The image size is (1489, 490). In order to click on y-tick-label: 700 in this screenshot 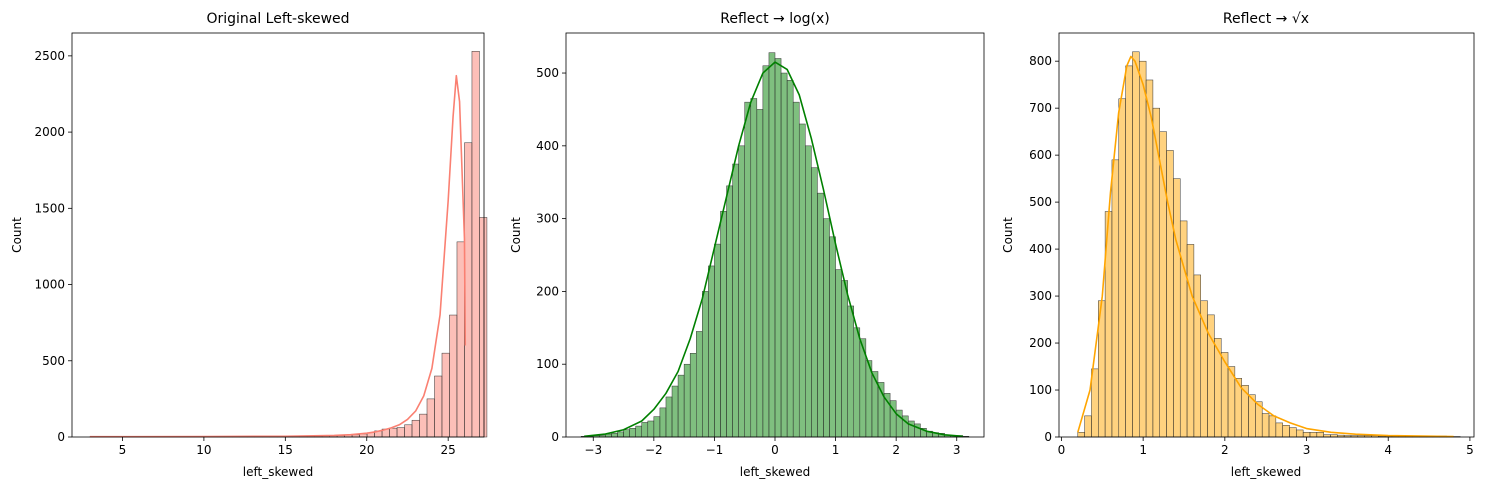, I will do `click(1040, 108)`.